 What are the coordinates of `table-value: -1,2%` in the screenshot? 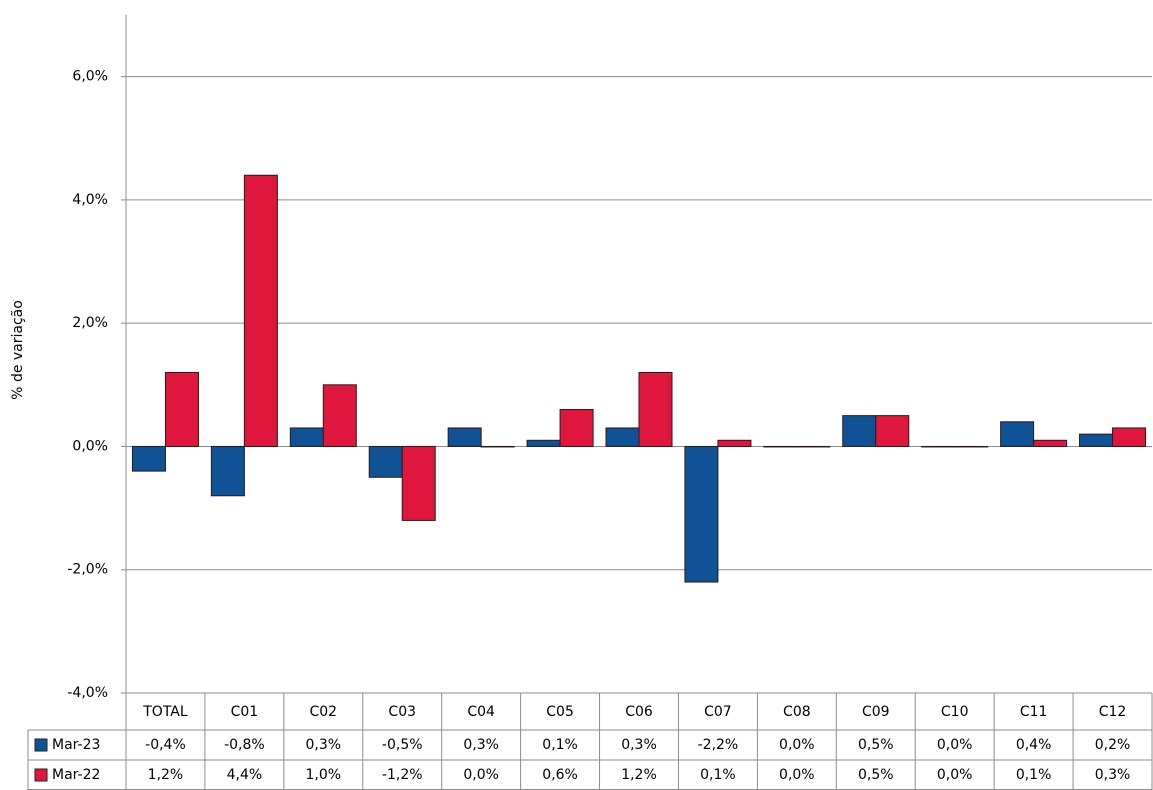 It's located at (402, 775).